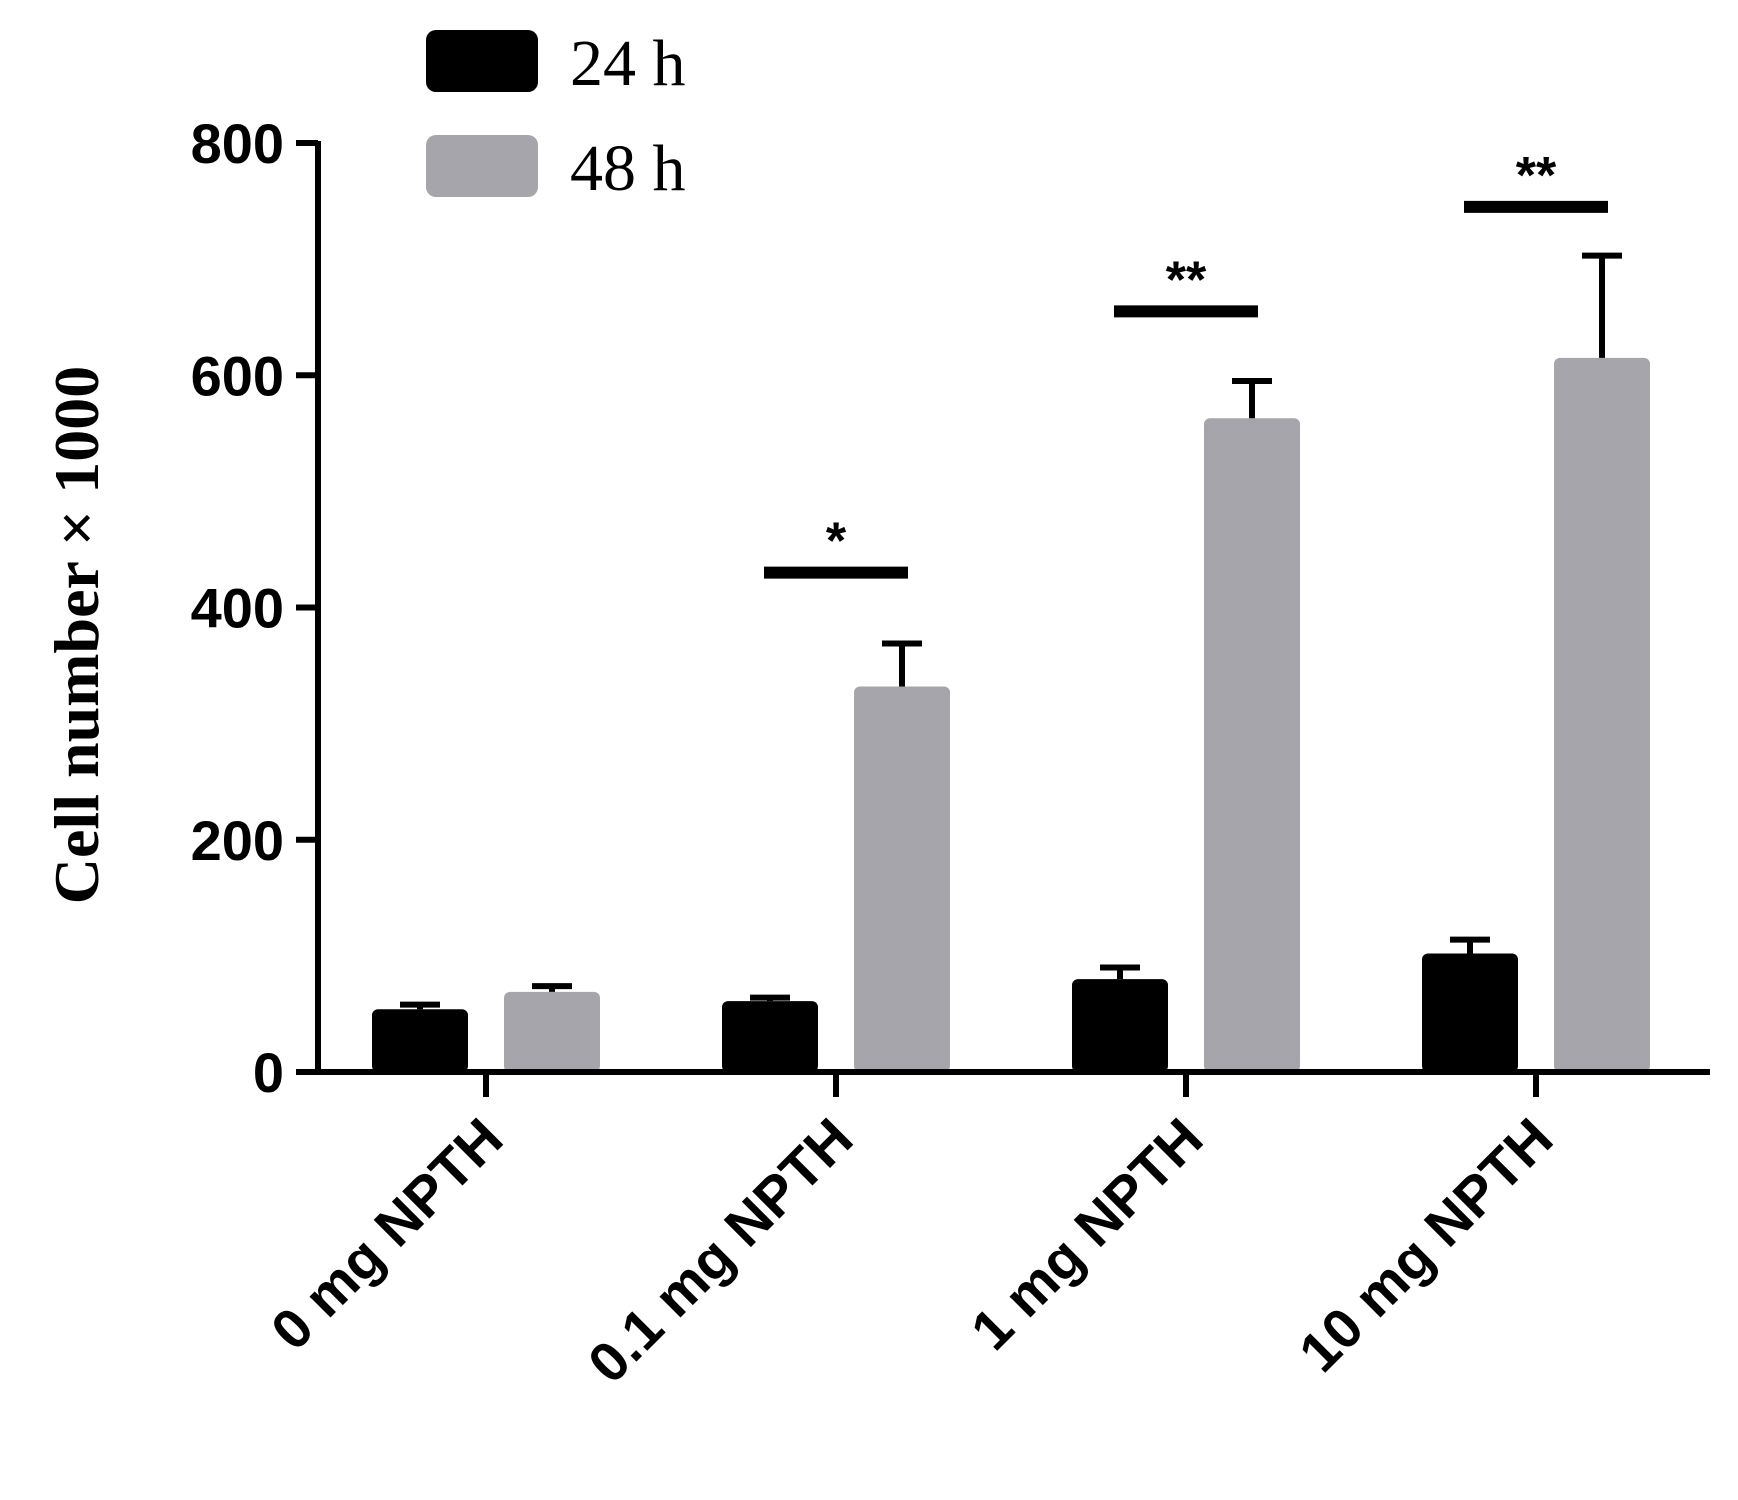 The width and height of the screenshot is (1738, 1500). Describe the element at coordinates (268, 1072) in the screenshot. I see `y-tick-label: 0` at that location.